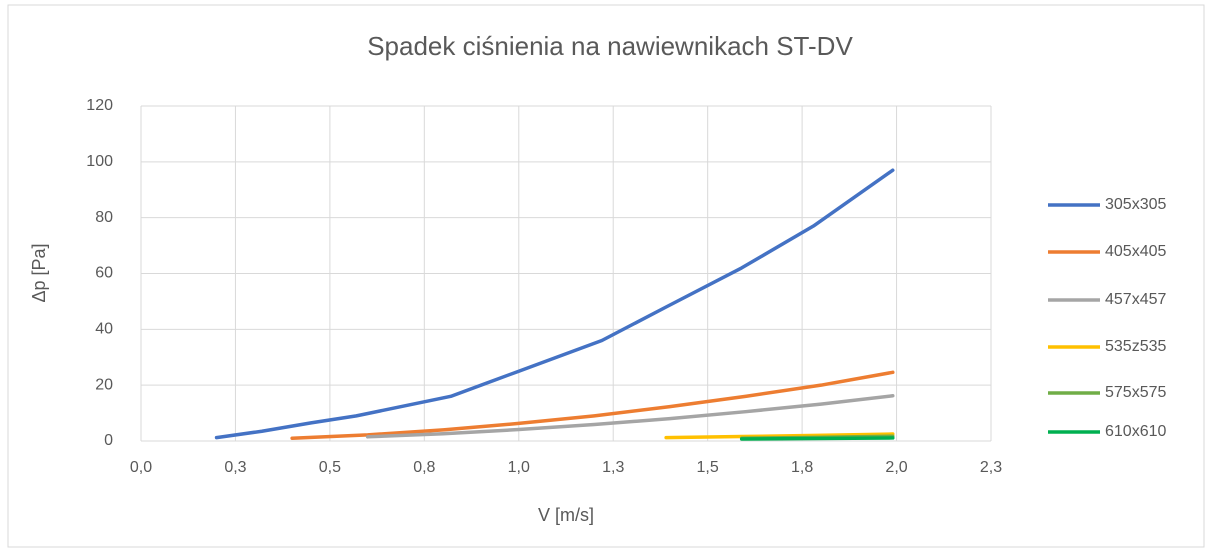 This screenshot has height=558, width=1212. What do you see at coordinates (708, 467) in the screenshot?
I see `x-tick-label: 1,5` at bounding box center [708, 467].